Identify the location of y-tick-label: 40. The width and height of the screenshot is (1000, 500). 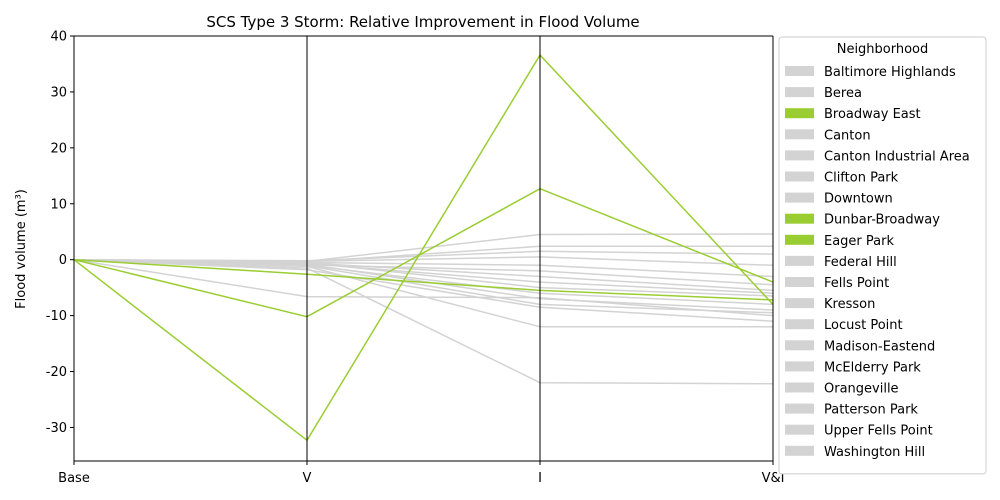
(58, 37).